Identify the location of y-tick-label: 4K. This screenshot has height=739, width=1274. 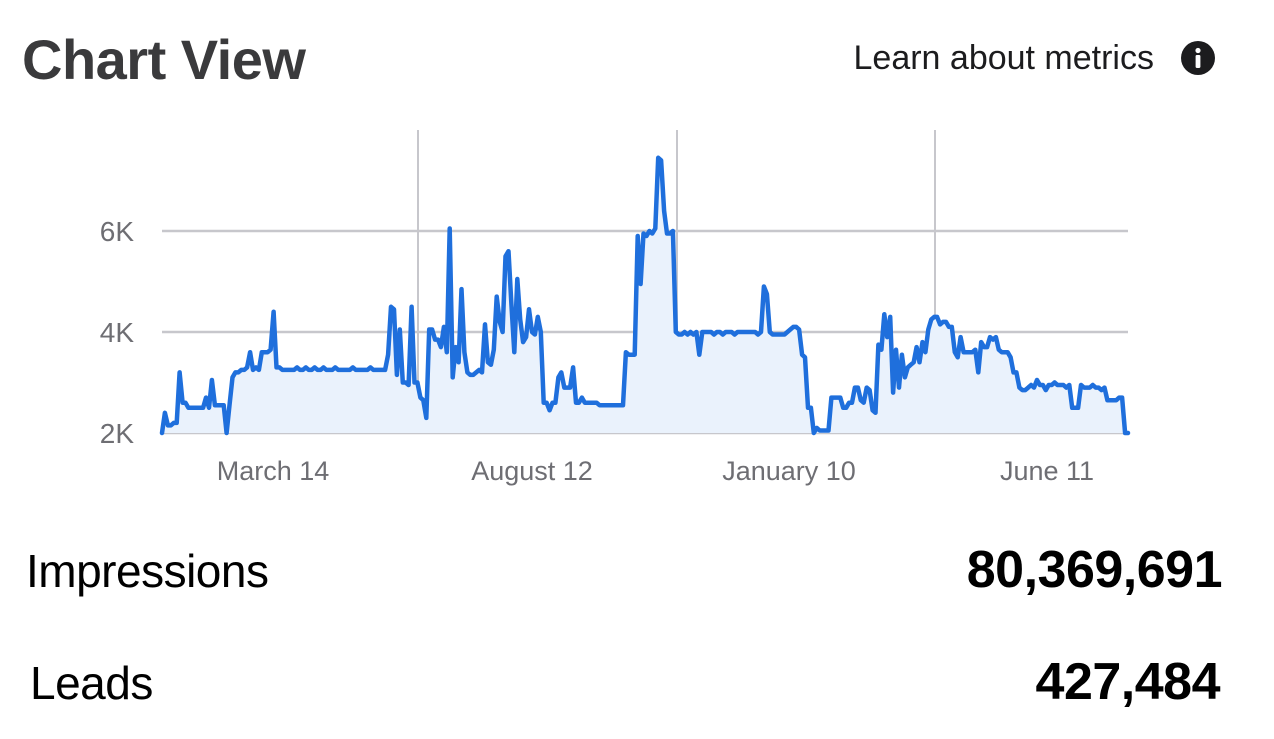
(117, 332).